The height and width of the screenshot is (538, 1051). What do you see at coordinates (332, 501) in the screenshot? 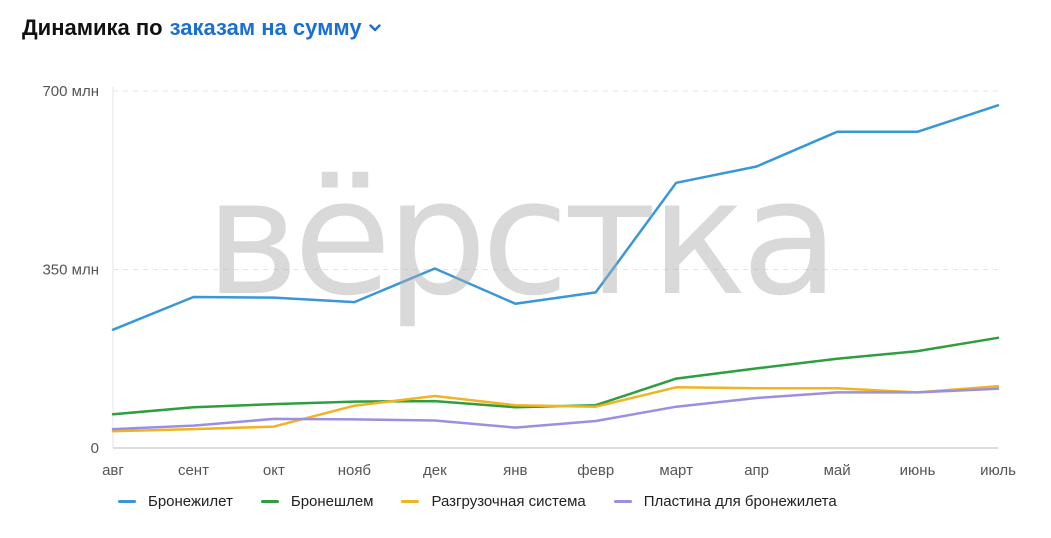
I see `legend-label: Бронешлем` at bounding box center [332, 501].